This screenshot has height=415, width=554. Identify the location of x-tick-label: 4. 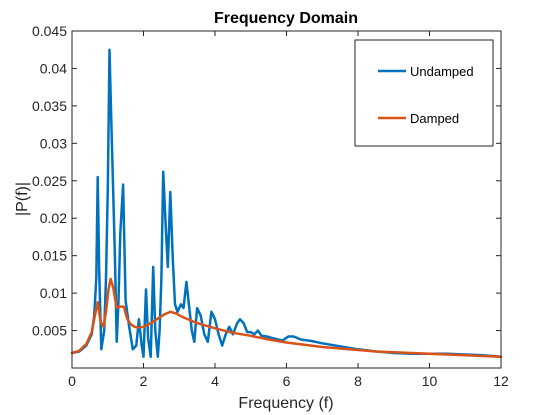
(215, 381).